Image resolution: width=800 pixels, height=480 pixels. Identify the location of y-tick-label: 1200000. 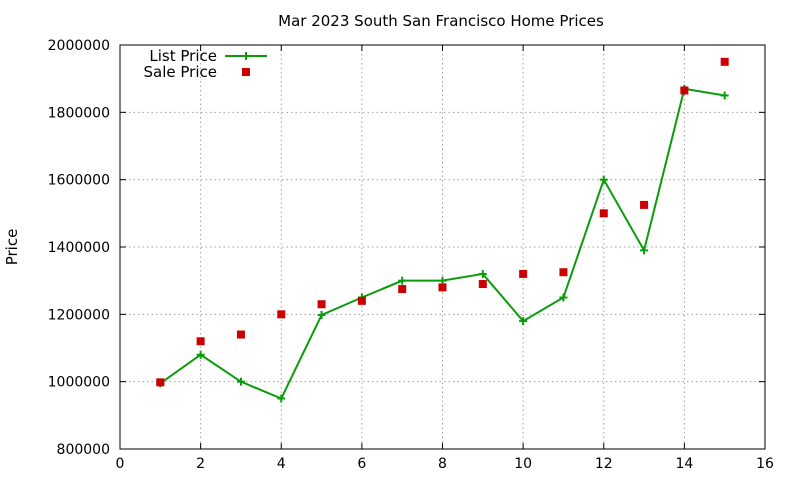
(79, 315).